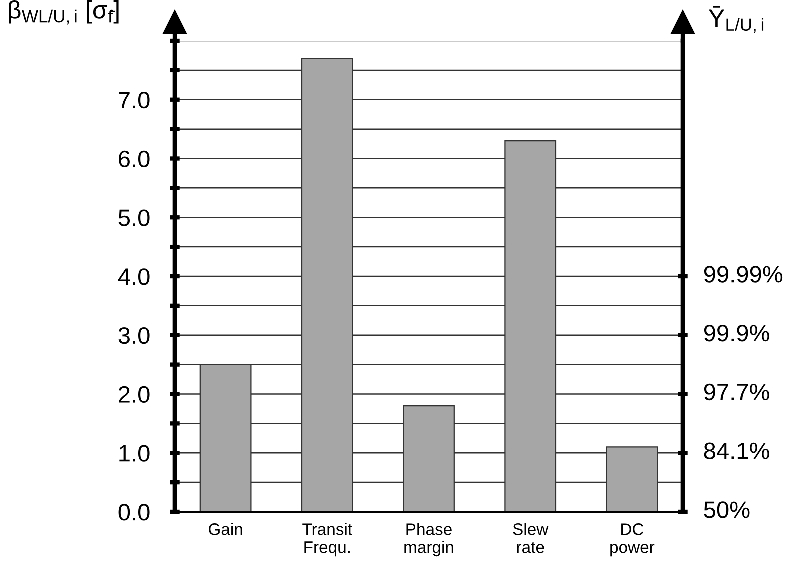 The width and height of the screenshot is (793, 577). What do you see at coordinates (727, 510) in the screenshot?
I see `text: 50%` at bounding box center [727, 510].